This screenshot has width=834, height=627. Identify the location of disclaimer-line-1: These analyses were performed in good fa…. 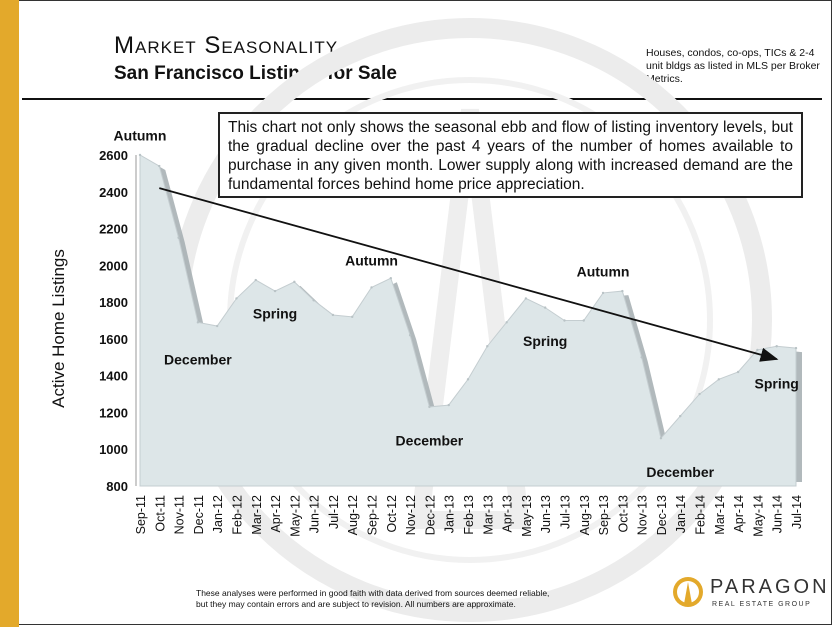
(373, 593).